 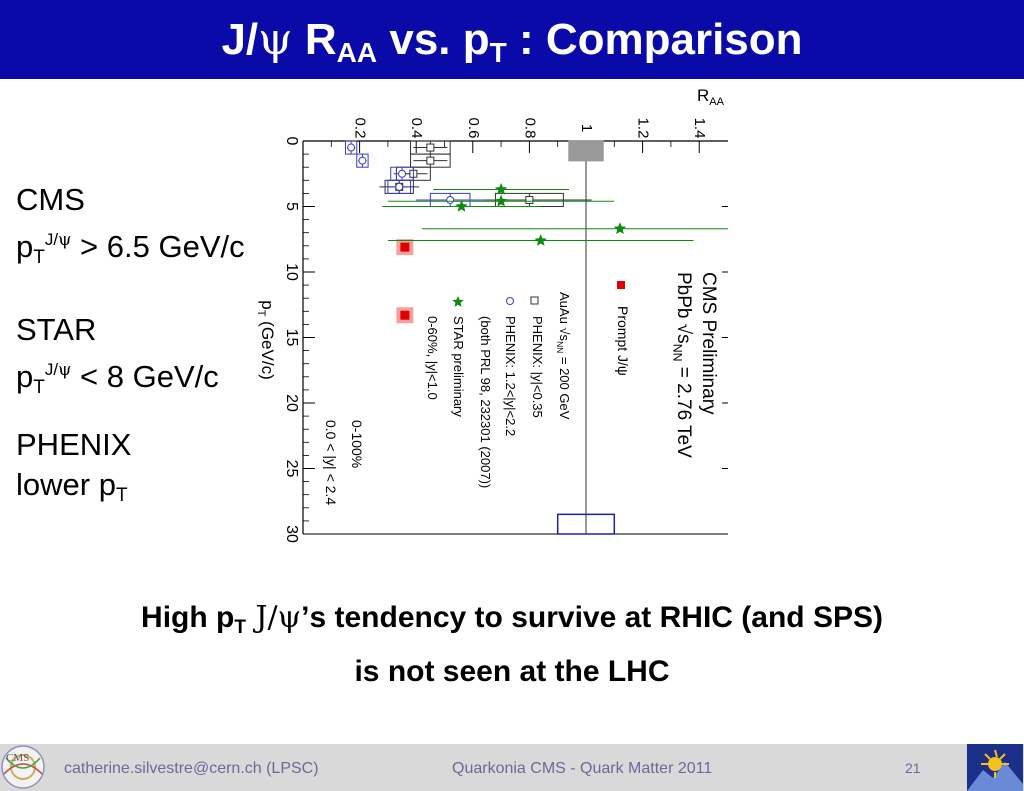 What do you see at coordinates (360, 128) in the screenshot?
I see `raa-tick-label: 0.2` at bounding box center [360, 128].